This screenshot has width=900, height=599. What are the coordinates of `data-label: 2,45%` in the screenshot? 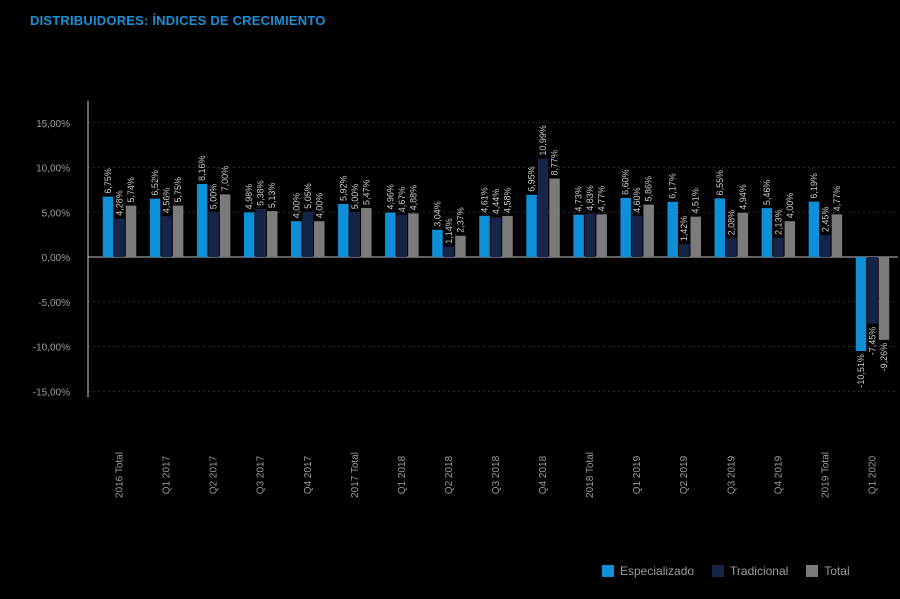 It's located at (825, 220).